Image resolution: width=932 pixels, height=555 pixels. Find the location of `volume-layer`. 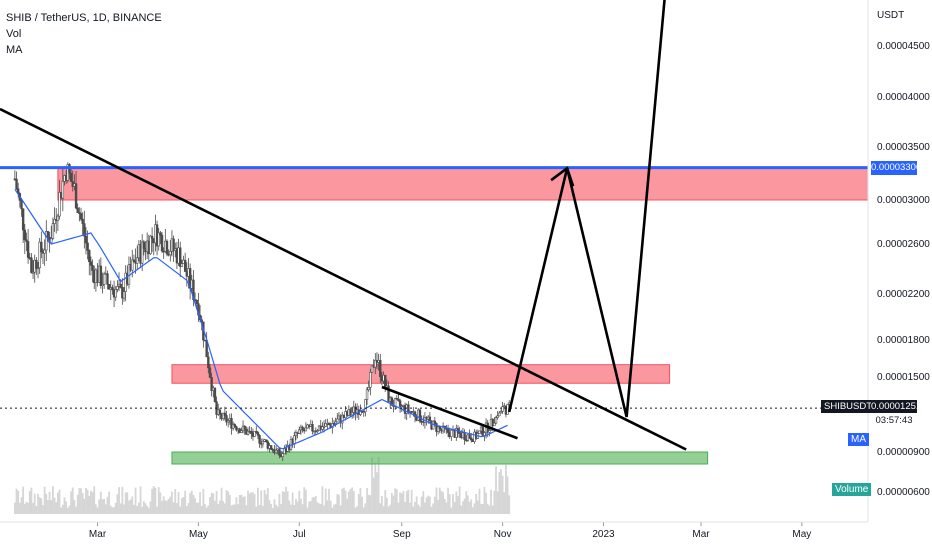

volume-layer is located at coordinates (262, 485).